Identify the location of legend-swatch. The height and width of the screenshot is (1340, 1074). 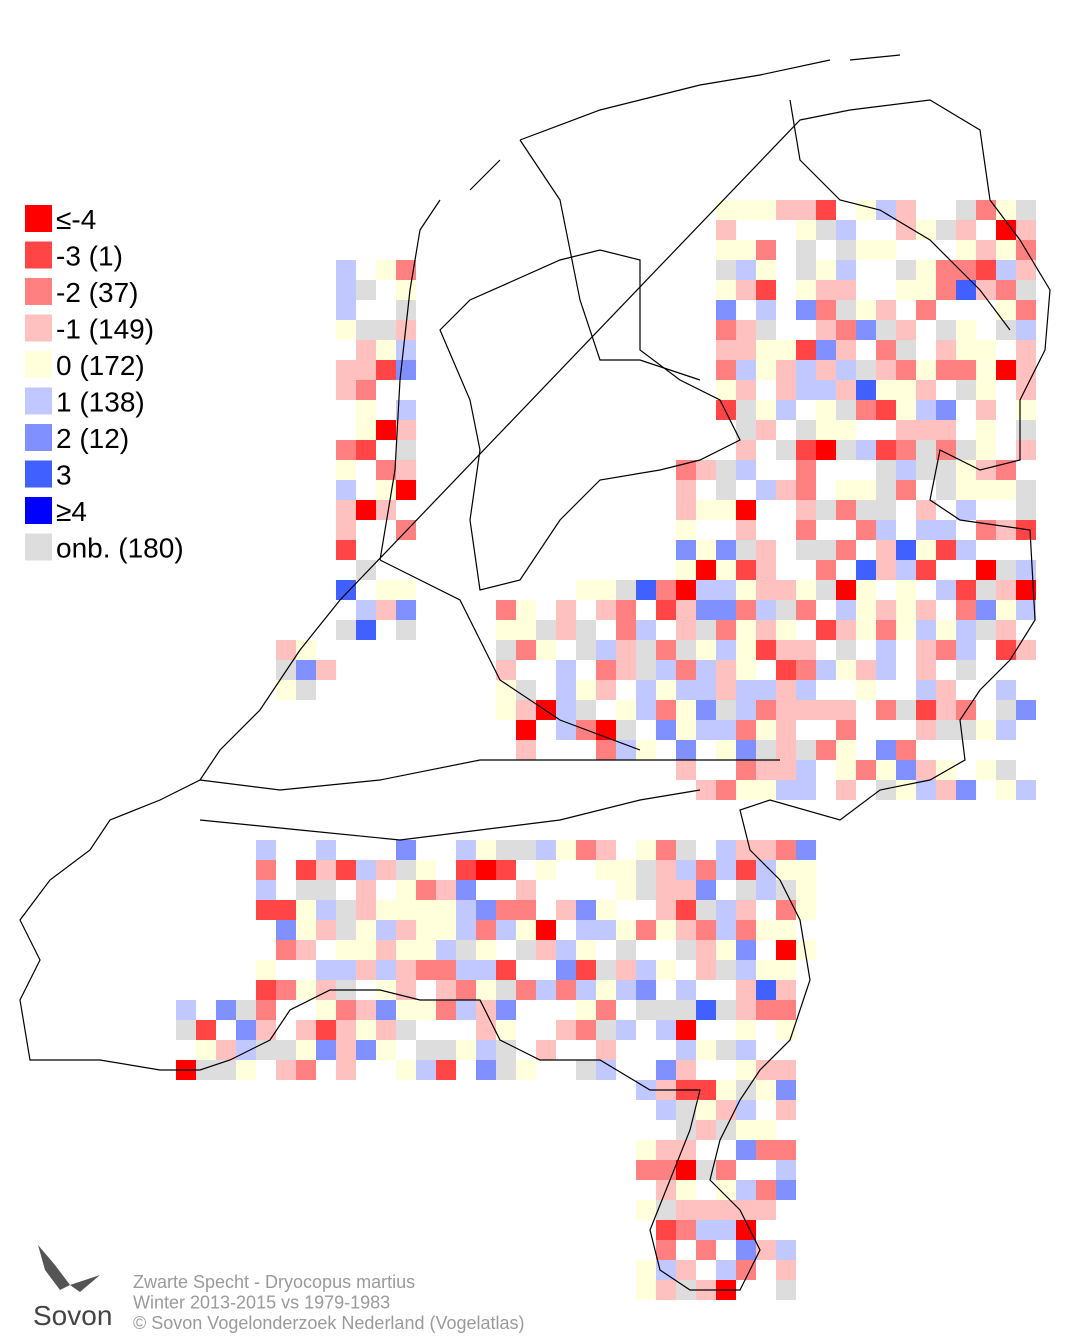
(38, 547).